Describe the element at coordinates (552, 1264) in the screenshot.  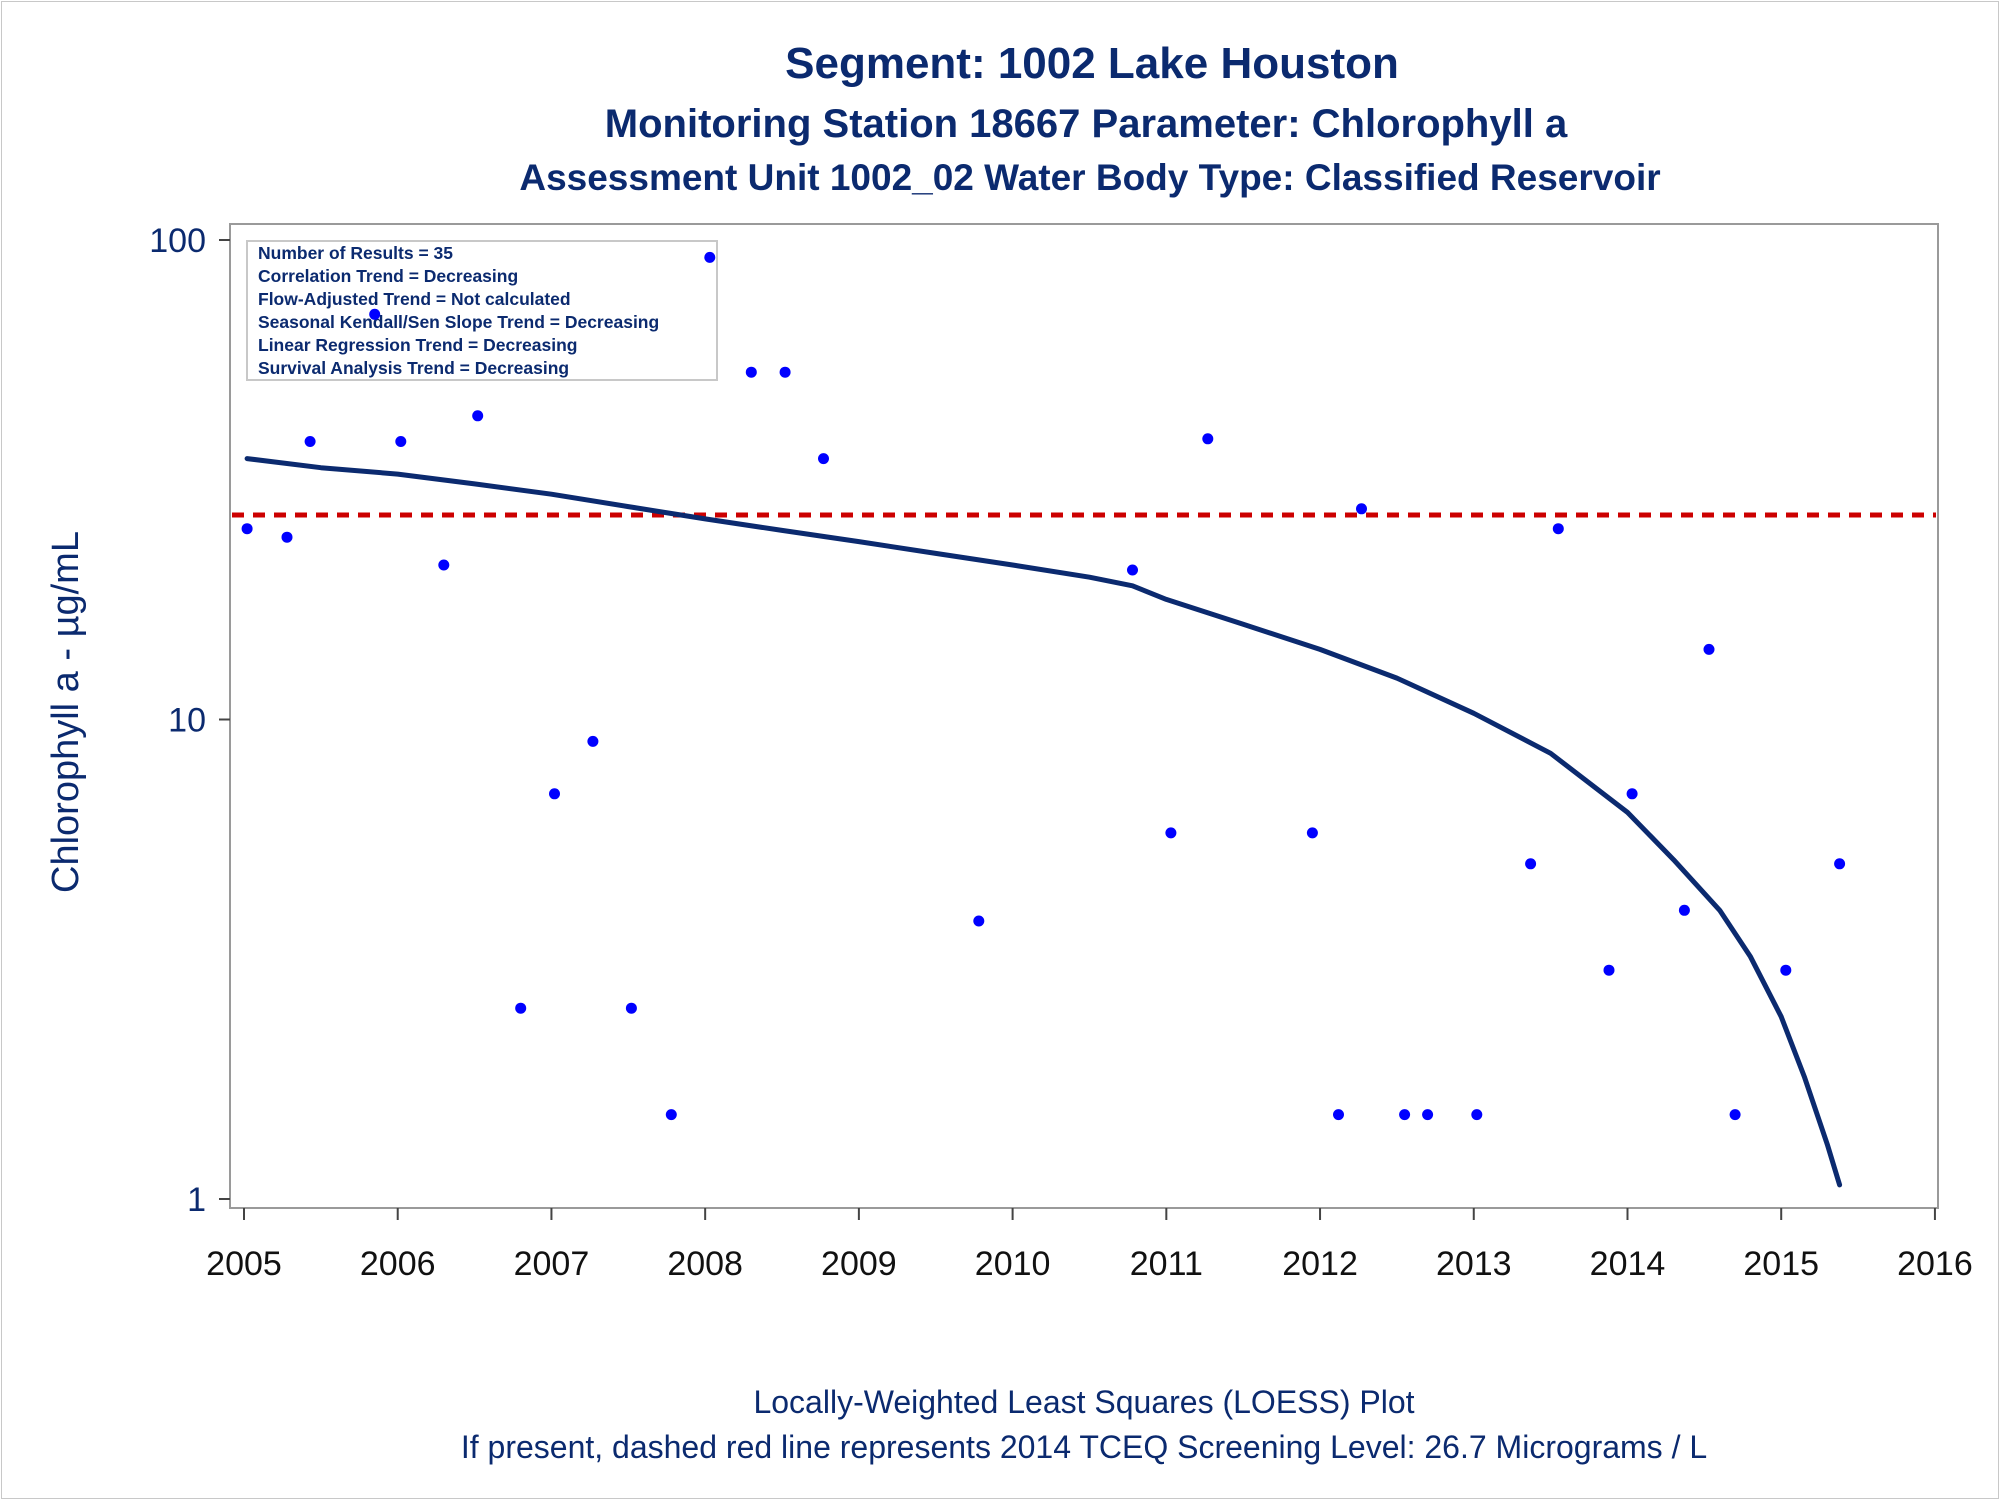
I see `x-tick-label: 2007` at that location.